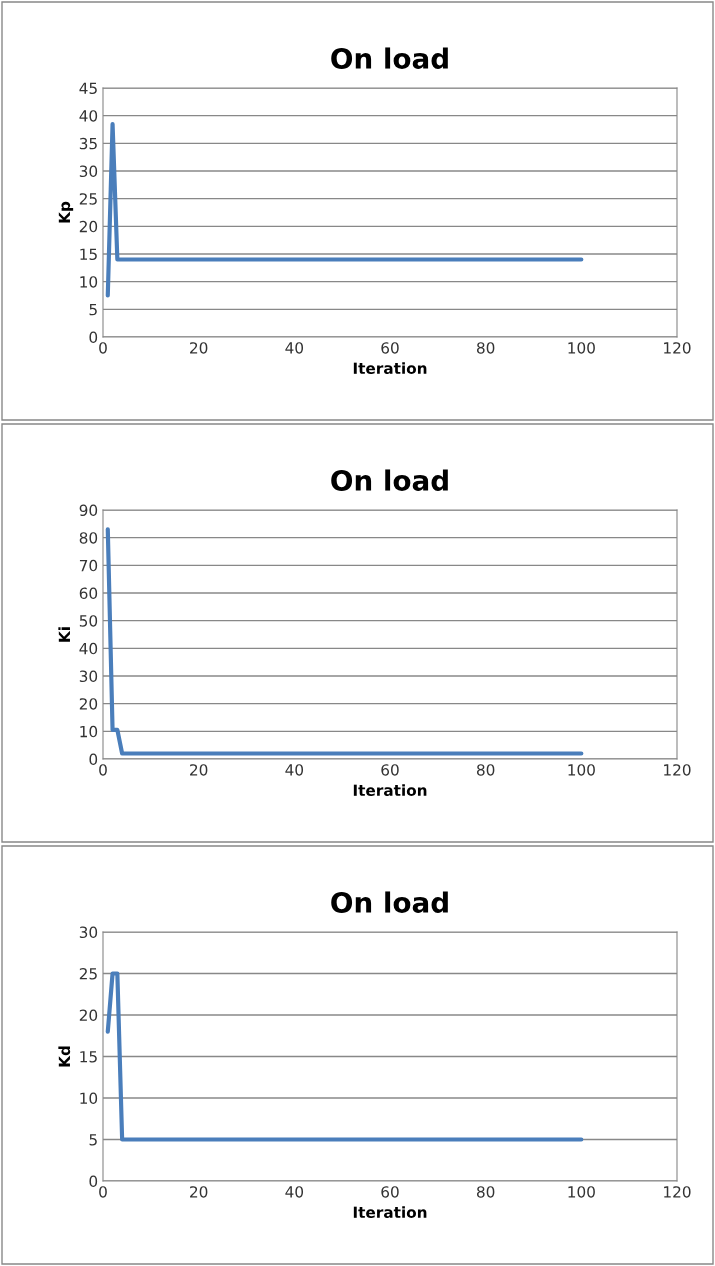 This screenshot has height=1266, width=715. What do you see at coordinates (88, 565) in the screenshot?
I see `y-tick-label: 70` at bounding box center [88, 565].